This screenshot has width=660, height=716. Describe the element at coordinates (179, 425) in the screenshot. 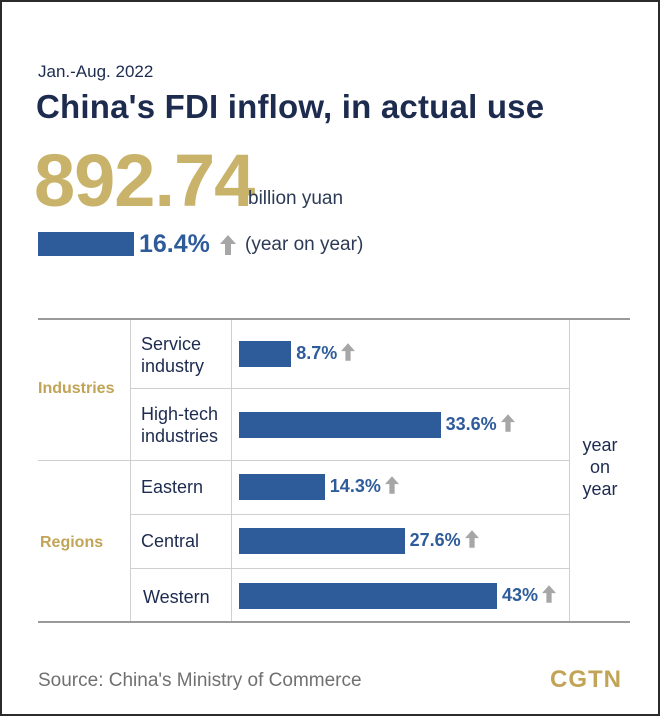

I see `row-label-high-tech: High-tech industries` at that location.